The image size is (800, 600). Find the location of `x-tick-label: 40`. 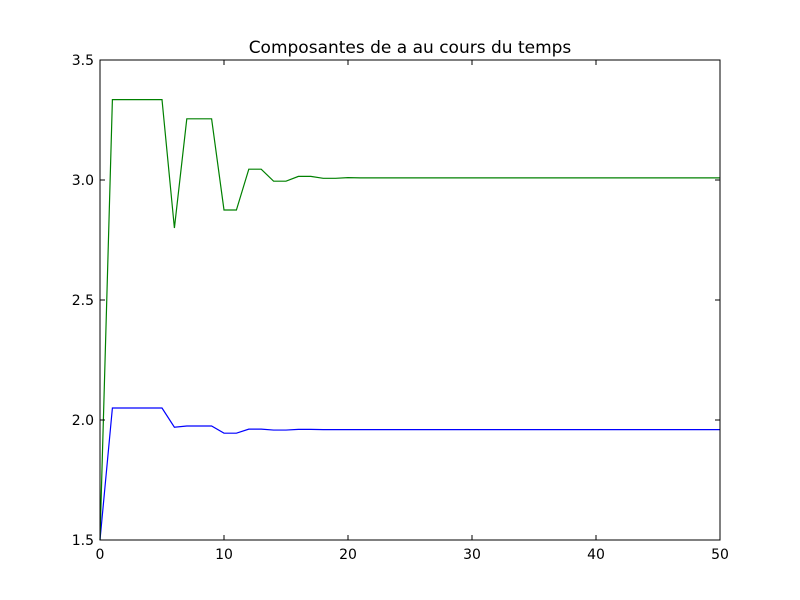

x-tick-label: 40 is located at coordinates (596, 555).